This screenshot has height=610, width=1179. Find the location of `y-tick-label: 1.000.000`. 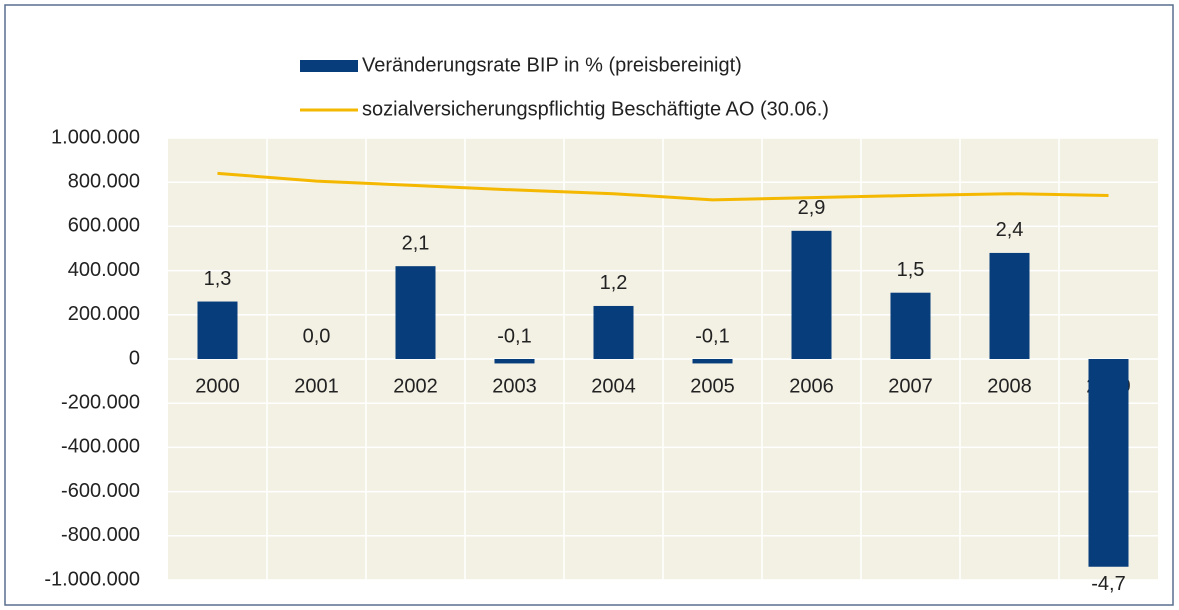

y-tick-label: 1.000.000 is located at coordinates (95, 137).